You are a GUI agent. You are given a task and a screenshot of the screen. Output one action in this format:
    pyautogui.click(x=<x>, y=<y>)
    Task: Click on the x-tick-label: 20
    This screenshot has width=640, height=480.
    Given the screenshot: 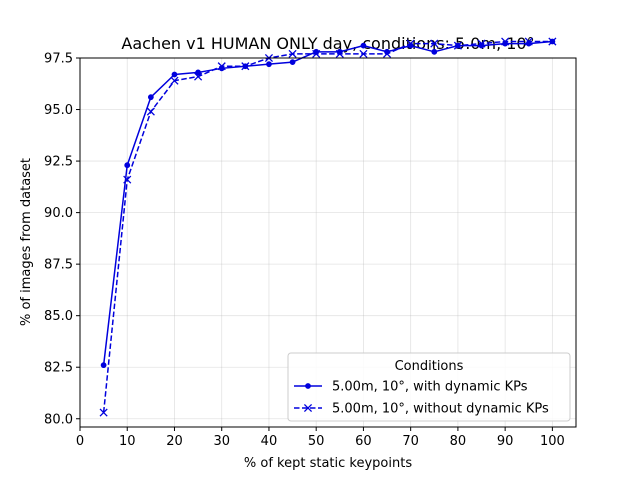 What is the action you would take?
    pyautogui.click(x=174, y=441)
    